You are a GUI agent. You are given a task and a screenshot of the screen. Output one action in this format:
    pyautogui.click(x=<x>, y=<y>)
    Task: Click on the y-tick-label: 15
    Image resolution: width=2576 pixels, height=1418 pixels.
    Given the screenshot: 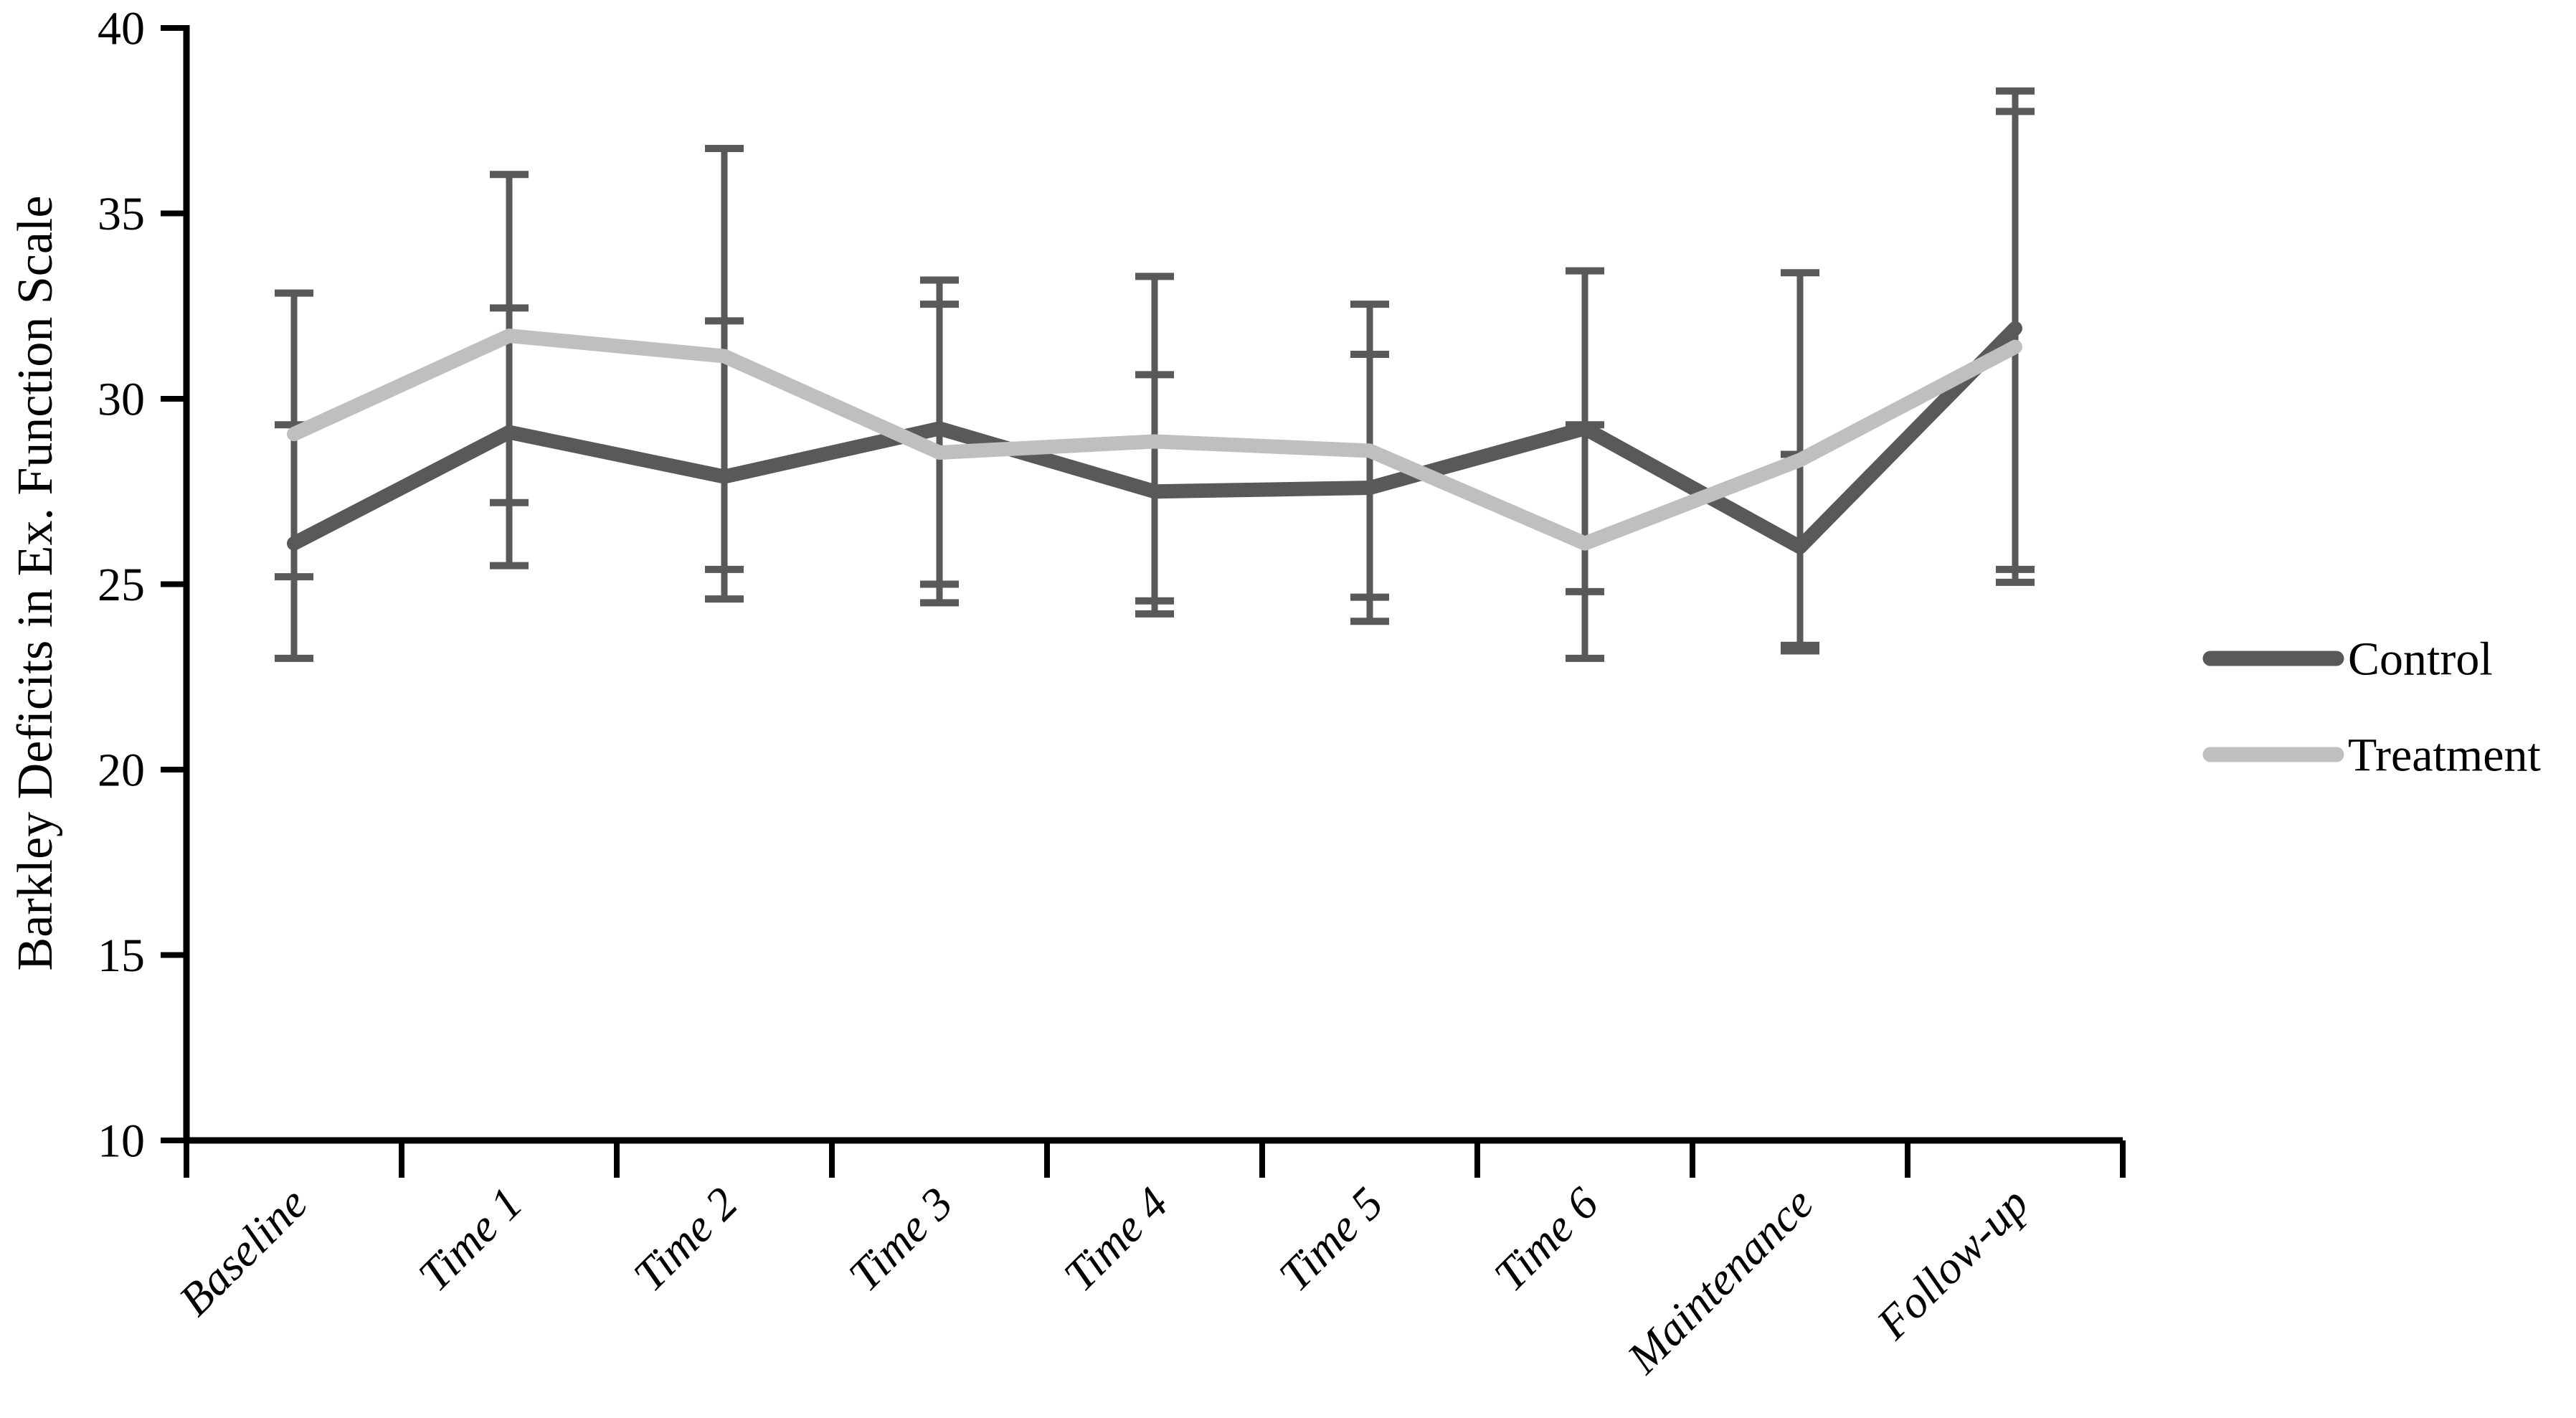 What is the action you would take?
    pyautogui.click(x=121, y=956)
    